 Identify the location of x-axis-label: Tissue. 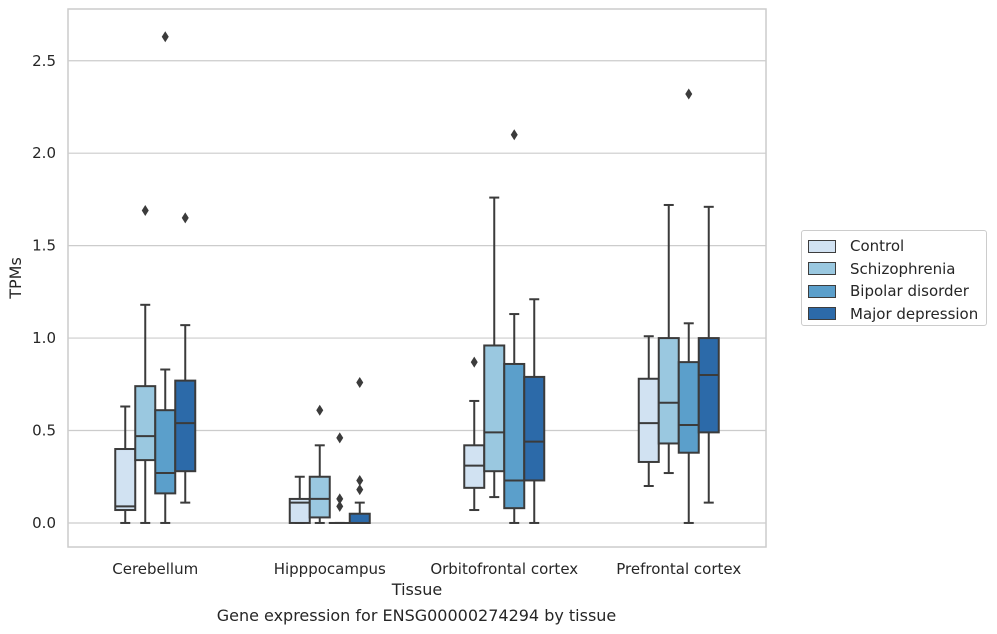
(416, 589).